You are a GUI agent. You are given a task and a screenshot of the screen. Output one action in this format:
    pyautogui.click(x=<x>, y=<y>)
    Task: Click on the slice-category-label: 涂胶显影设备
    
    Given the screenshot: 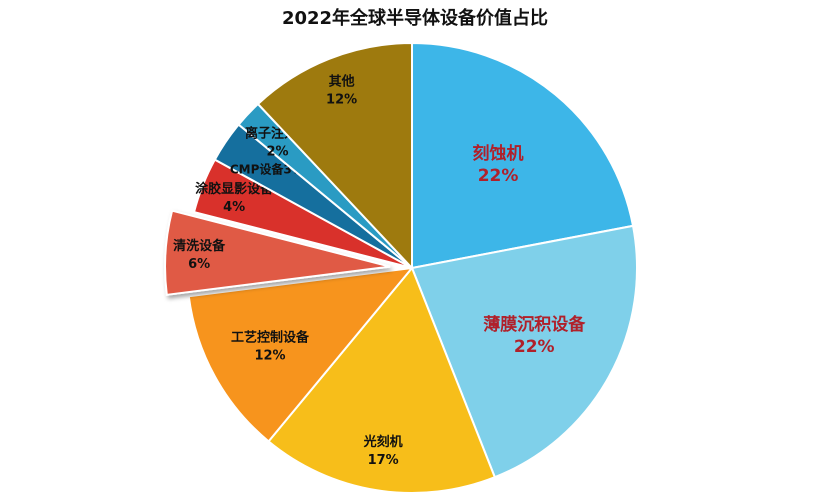 What is the action you would take?
    pyautogui.click(x=234, y=189)
    